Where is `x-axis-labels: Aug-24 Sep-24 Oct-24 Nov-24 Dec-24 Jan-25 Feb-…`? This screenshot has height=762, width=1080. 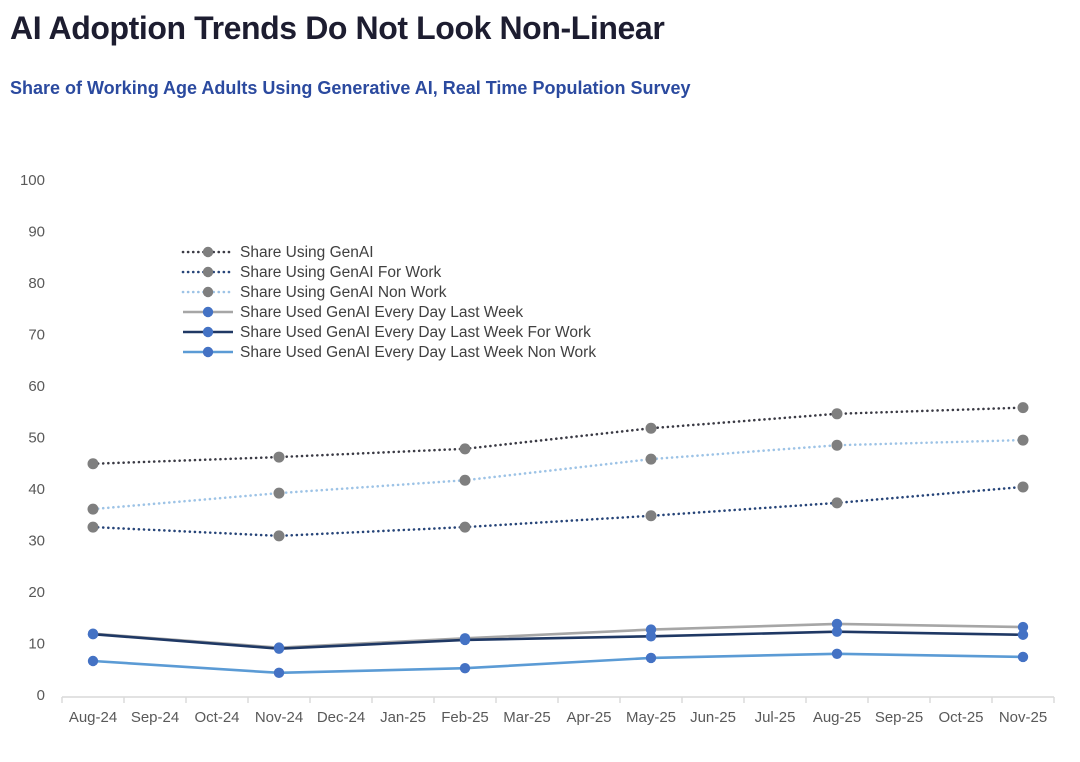 x-axis-labels: Aug-24 Sep-24 Oct-24 Nov-24 Dec-24 Jan-25 Feb-… is located at coordinates (558, 717).